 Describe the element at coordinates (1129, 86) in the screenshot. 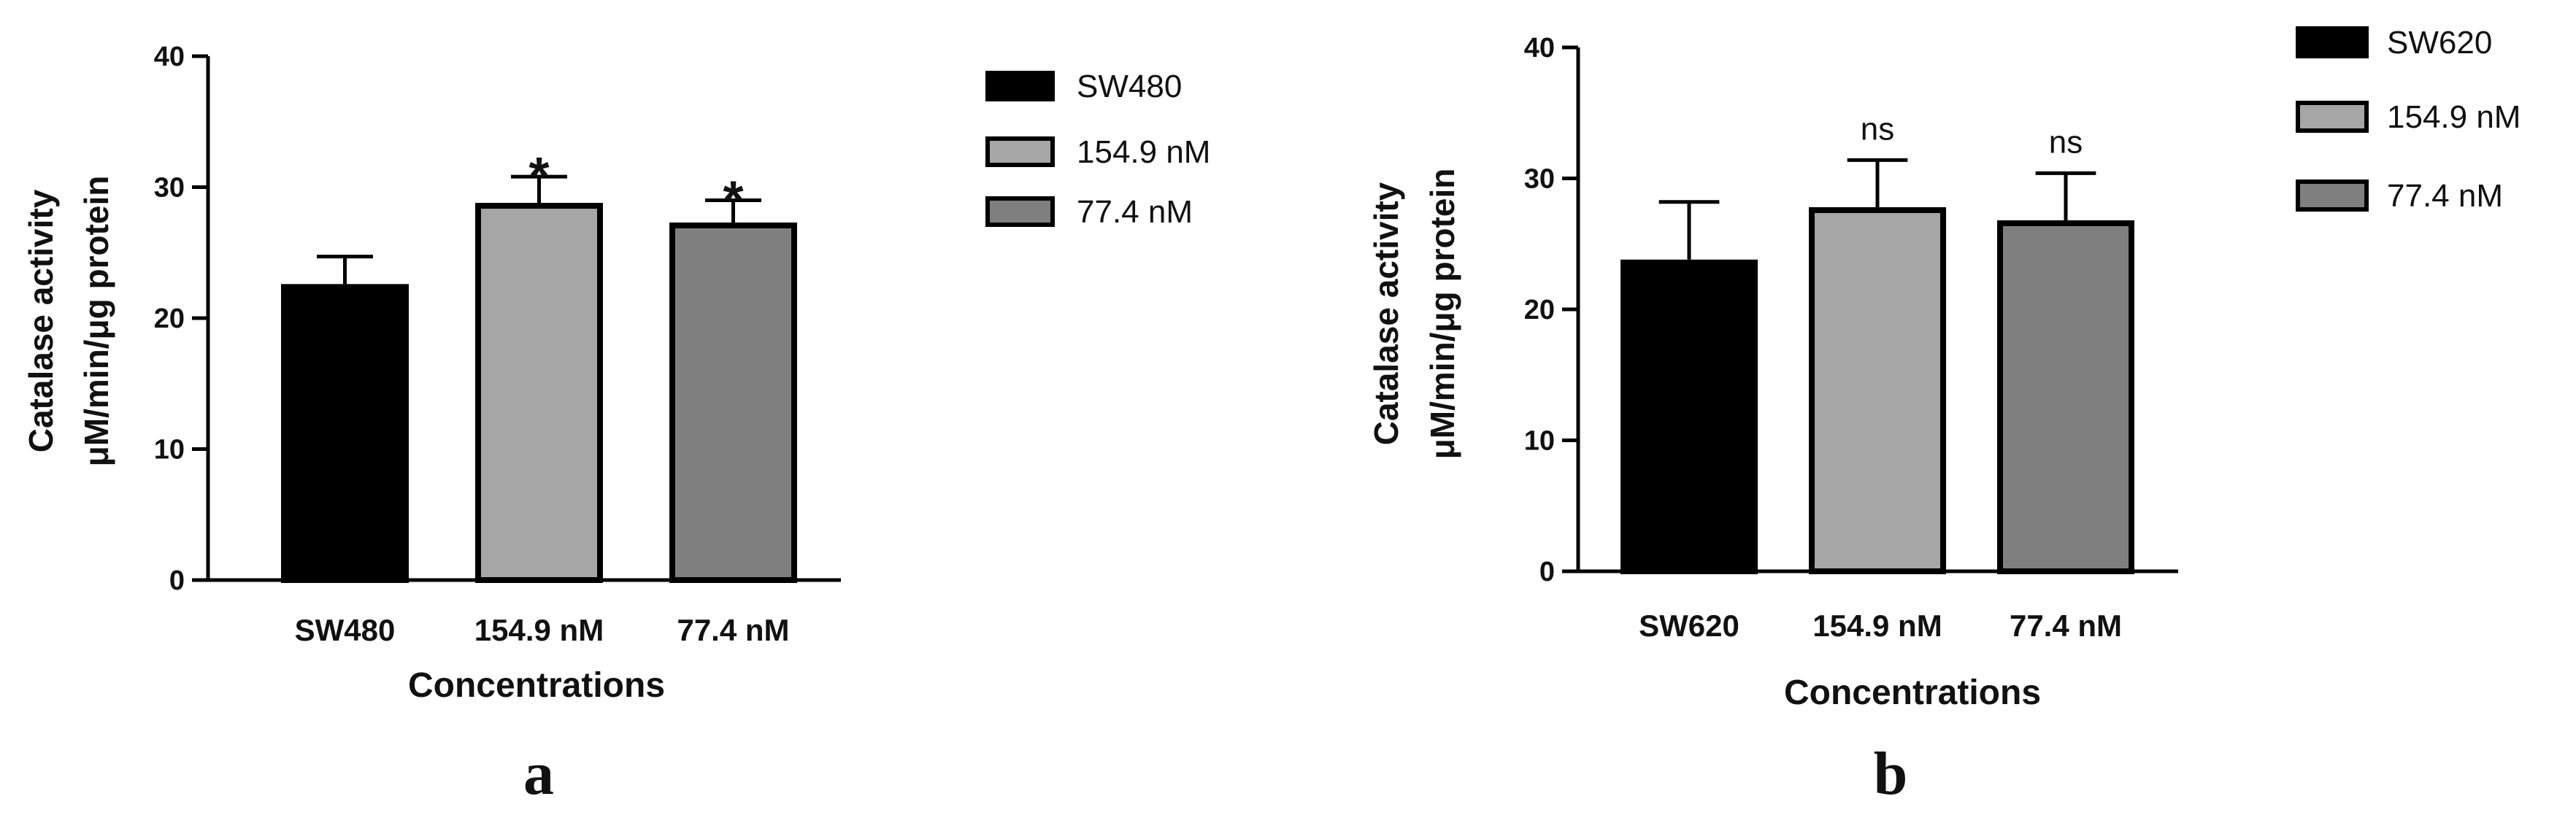

I see `legend-entry-label: SW480` at that location.